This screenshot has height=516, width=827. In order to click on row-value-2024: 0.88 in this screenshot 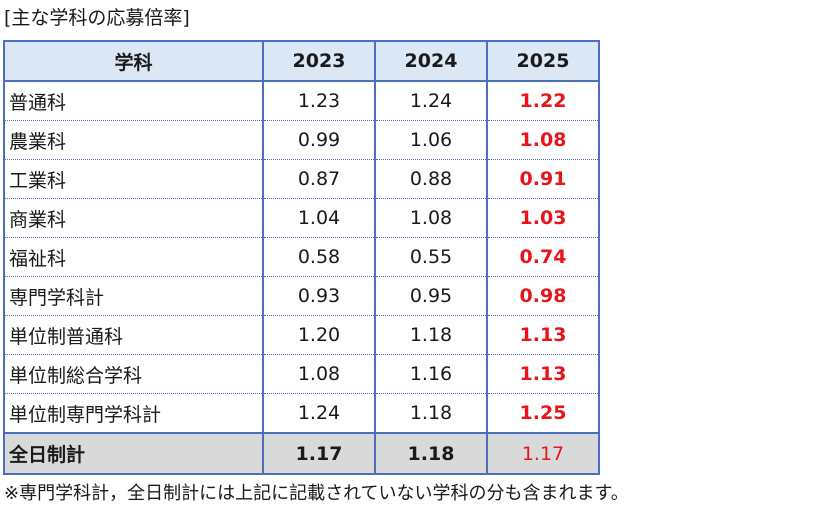, I will do `click(431, 179)`.